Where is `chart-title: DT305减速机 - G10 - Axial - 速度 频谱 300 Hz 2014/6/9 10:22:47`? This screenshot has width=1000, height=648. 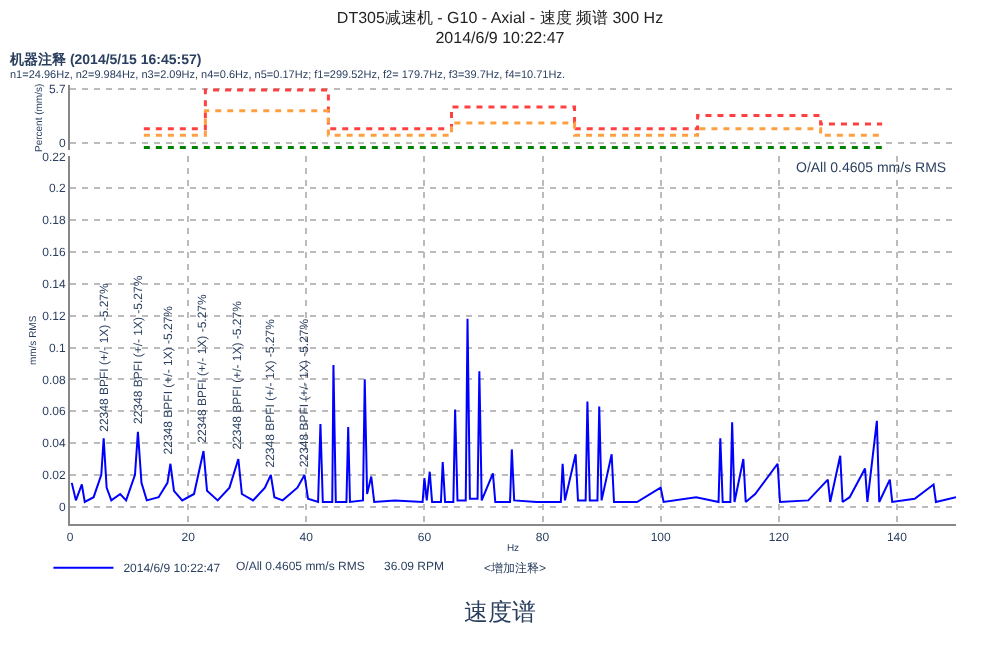
chart-title: DT305减速机 - G10 - Axial - 速度 频谱 300 Hz 2014/6/9 10:22:47 is located at coordinates (500, 28).